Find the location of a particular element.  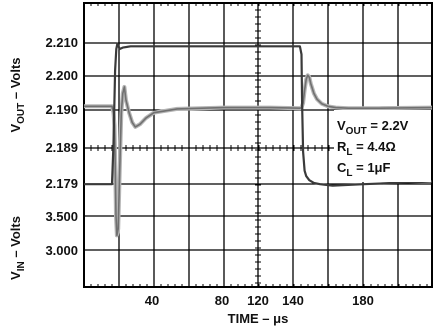

annotation-backdrop is located at coordinates (382, 146).